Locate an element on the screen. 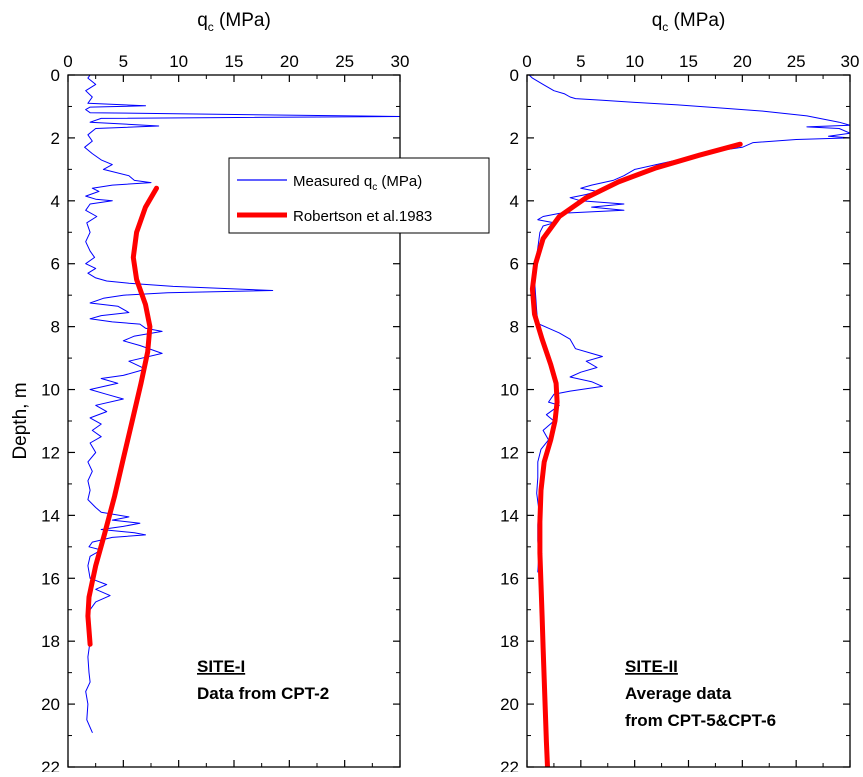 Image resolution: width=863 pixels, height=777 pixels. site-annotation-line: from CPT-5&CPT-6 is located at coordinates (700, 720).